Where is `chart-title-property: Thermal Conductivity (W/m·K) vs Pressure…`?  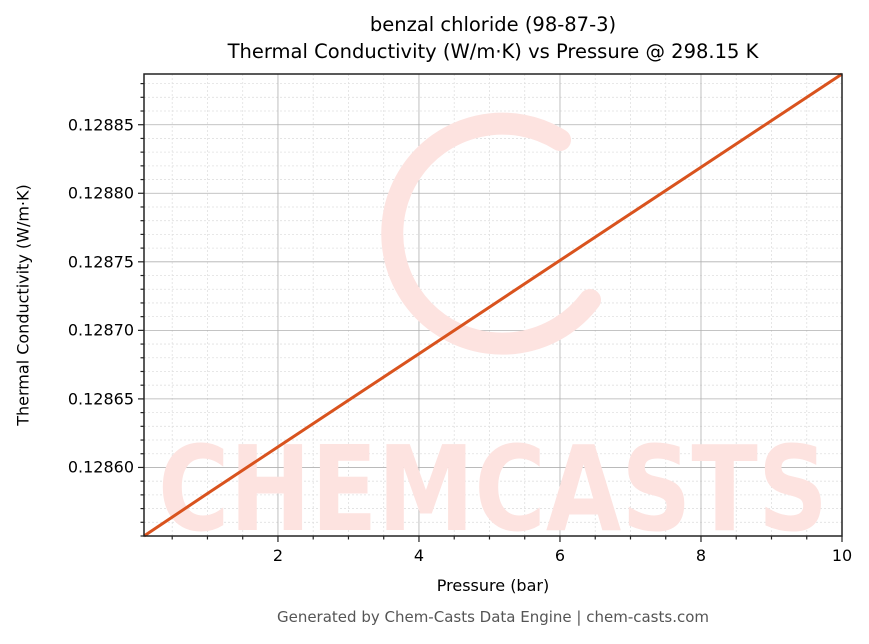
chart-title-property: Thermal Conductivity (W/m·K) vs Pressure… is located at coordinates (493, 51).